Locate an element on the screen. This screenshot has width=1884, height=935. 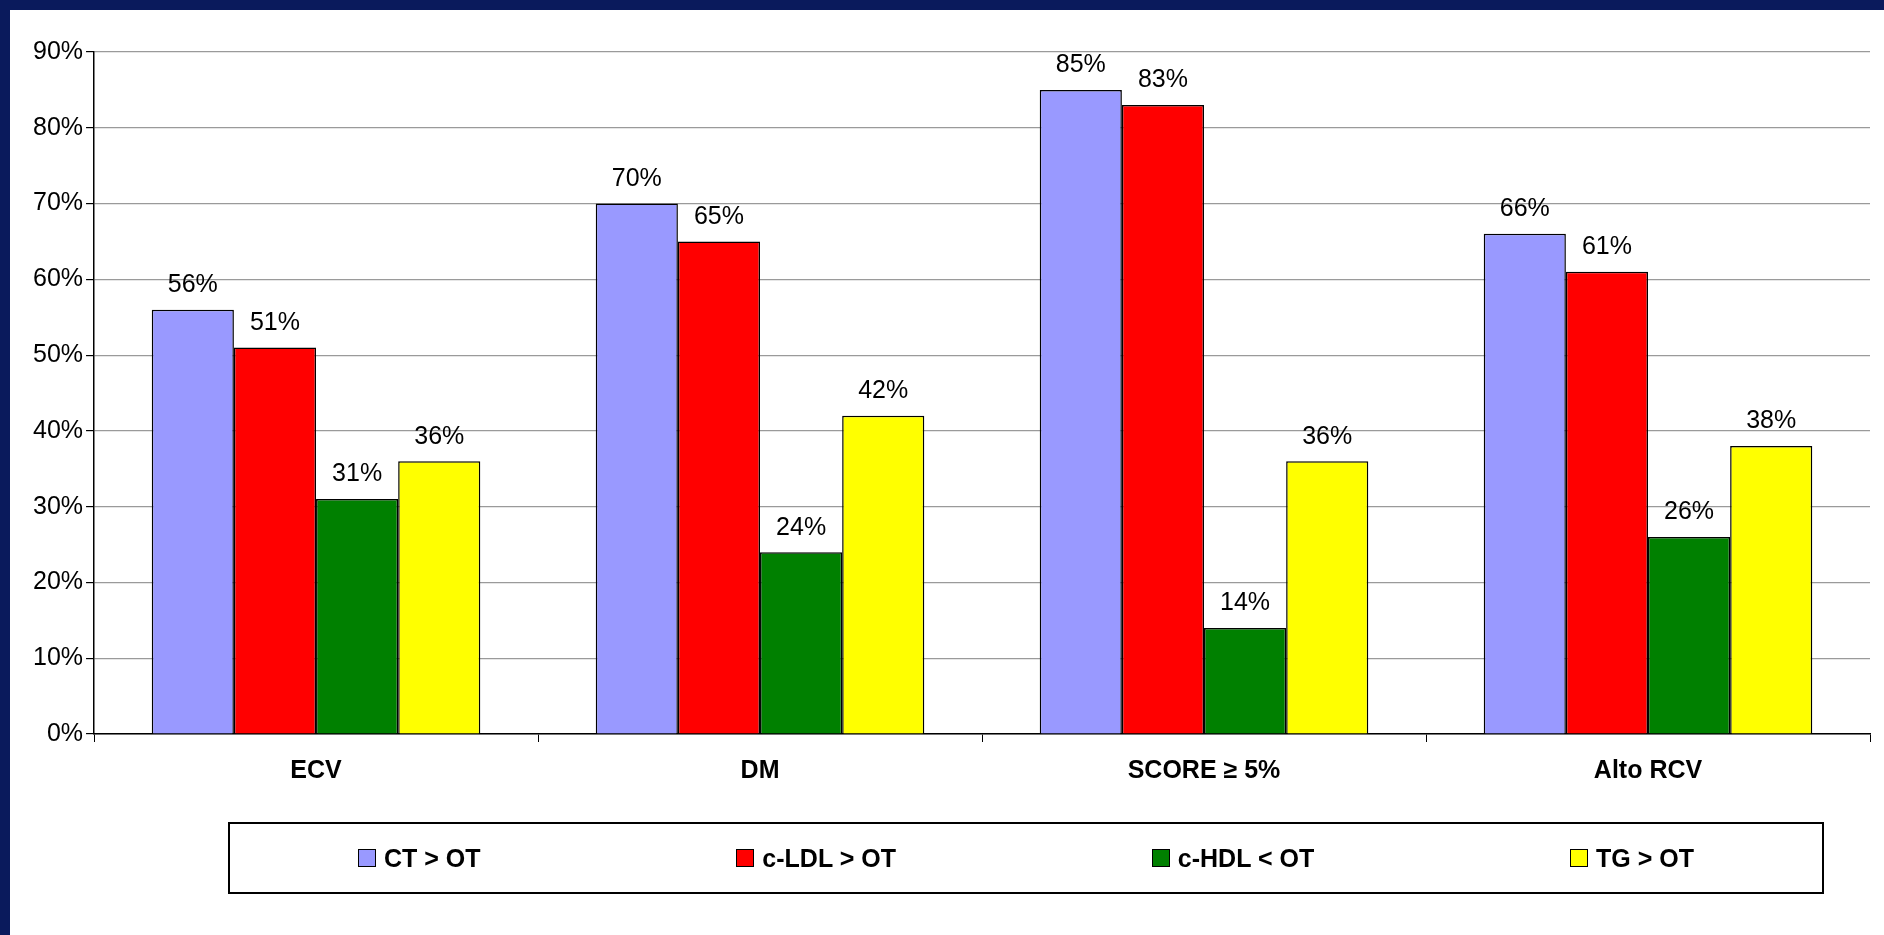
data-label: 83% is located at coordinates (1162, 78).